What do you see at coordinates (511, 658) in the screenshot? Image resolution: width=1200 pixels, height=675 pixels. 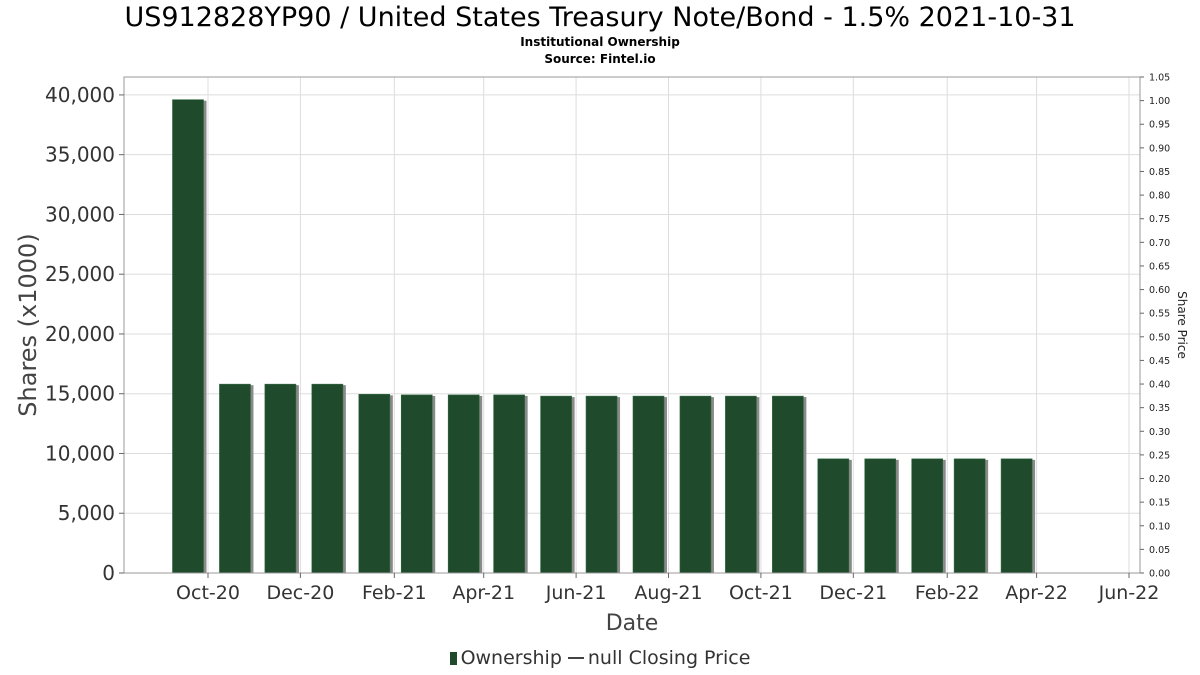 I see `ownership-legend-label: Ownership` at bounding box center [511, 658].